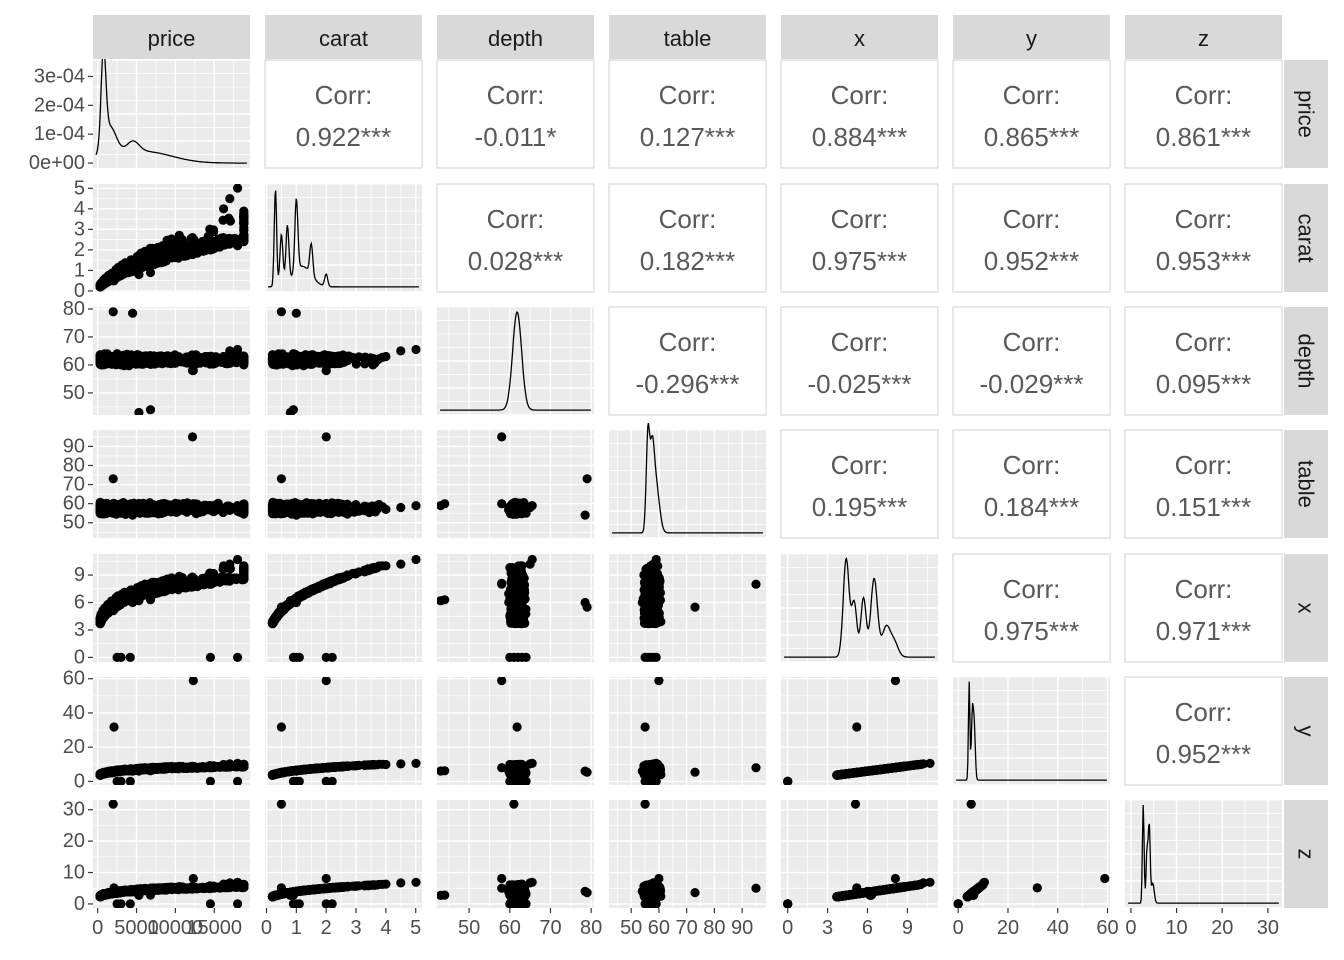 The width and height of the screenshot is (1344, 960). I want to click on corr-panel-carat-x: Corr:0.975***, so click(859, 238).